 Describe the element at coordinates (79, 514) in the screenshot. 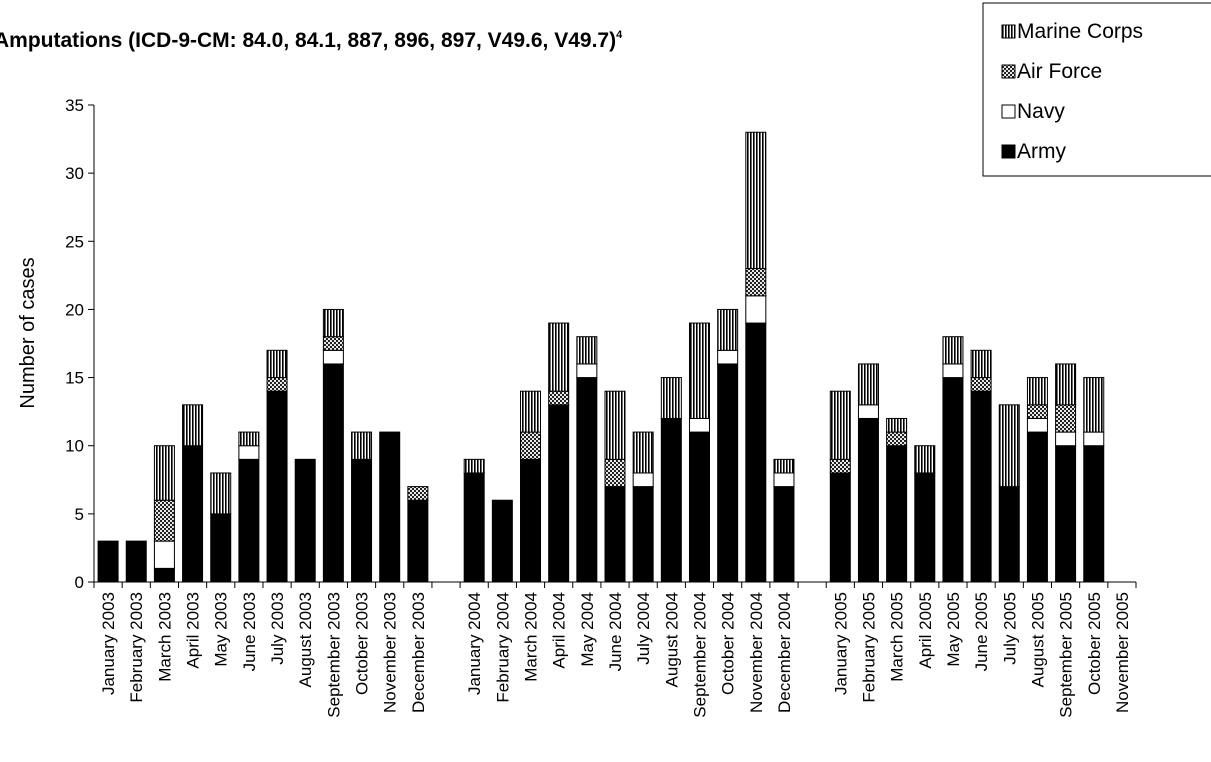

I see `y-tick-label: 5` at that location.